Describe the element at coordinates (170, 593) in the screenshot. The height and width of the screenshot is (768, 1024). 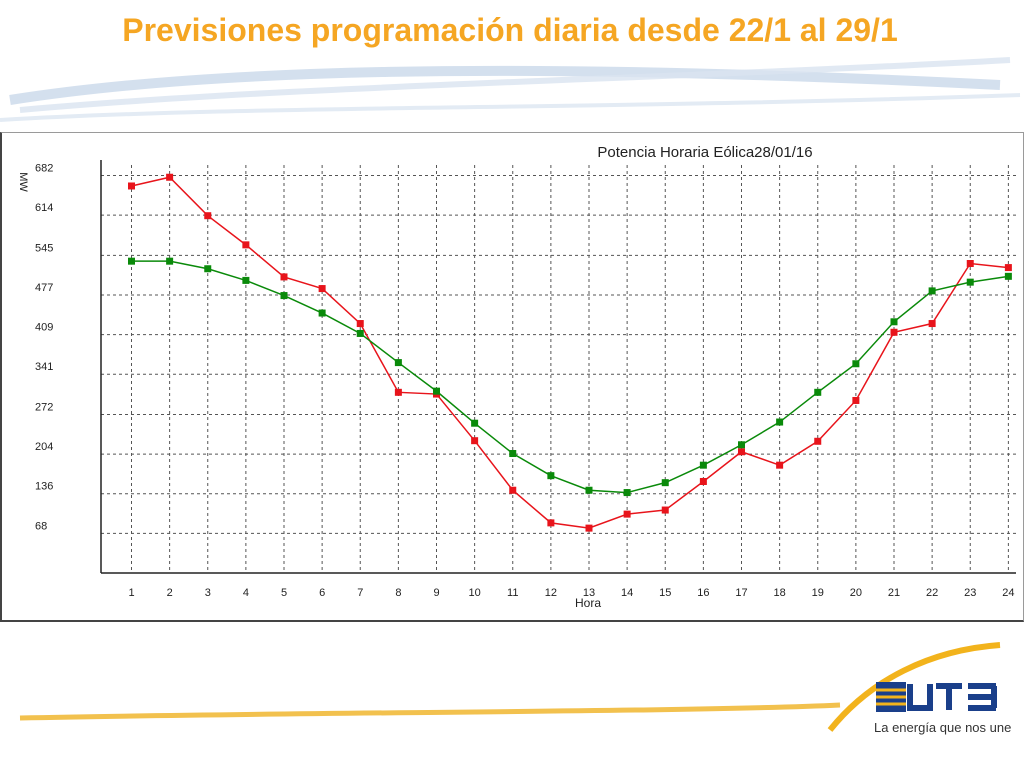
I see `x-tick-label: 2` at that location.